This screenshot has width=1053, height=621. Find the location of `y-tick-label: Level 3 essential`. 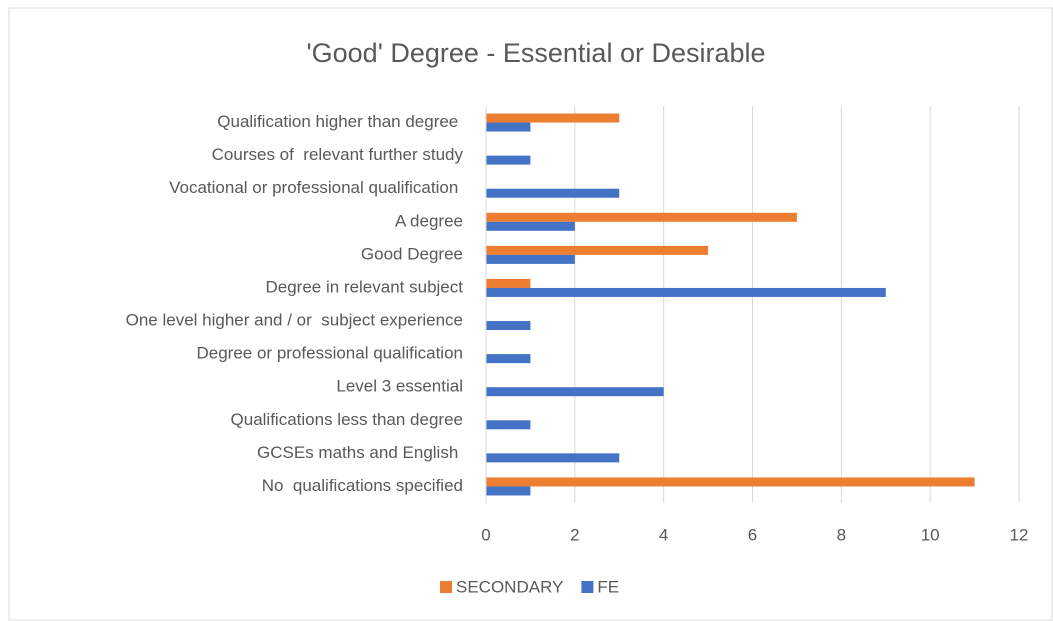

y-tick-label: Level 3 essential is located at coordinates (399, 386).